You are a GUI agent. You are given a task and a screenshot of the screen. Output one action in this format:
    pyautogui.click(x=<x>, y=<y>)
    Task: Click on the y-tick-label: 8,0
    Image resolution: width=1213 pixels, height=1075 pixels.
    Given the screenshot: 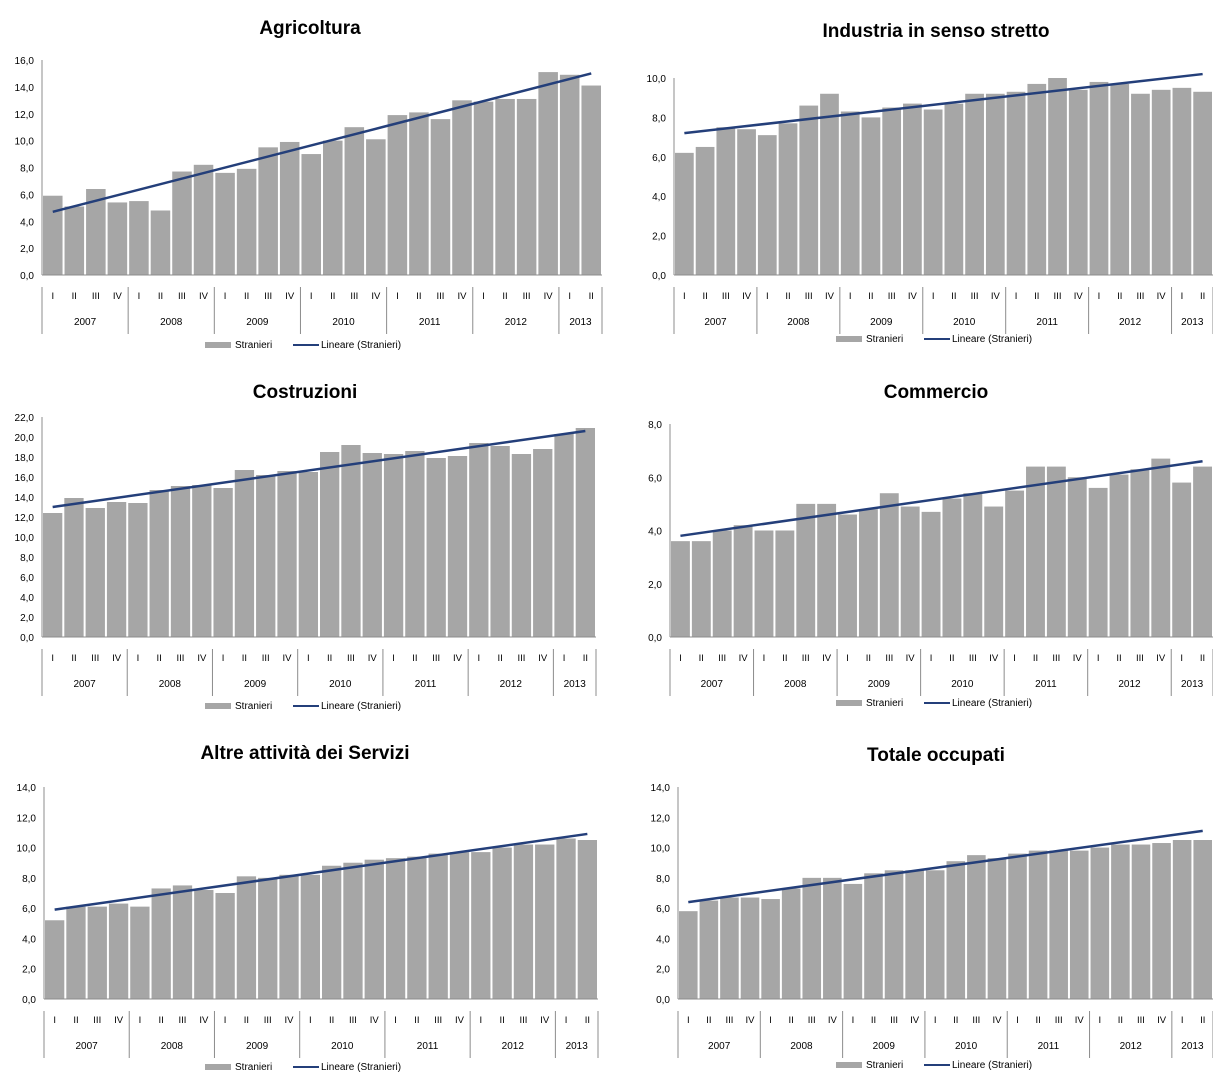 What is the action you would take?
    pyautogui.click(x=655, y=425)
    